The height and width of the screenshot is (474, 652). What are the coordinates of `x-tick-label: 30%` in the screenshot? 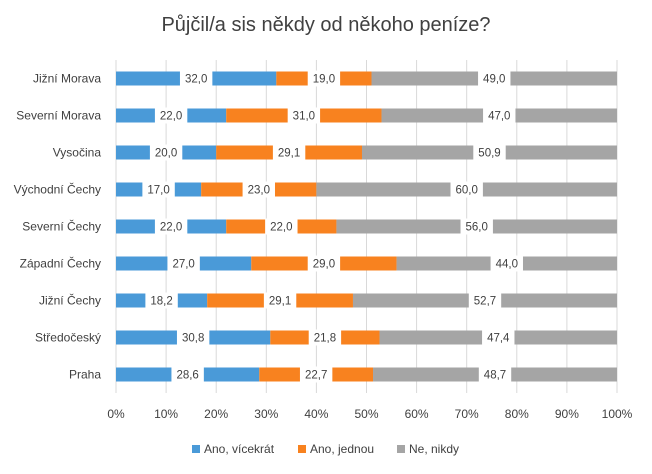 It's located at (266, 414).